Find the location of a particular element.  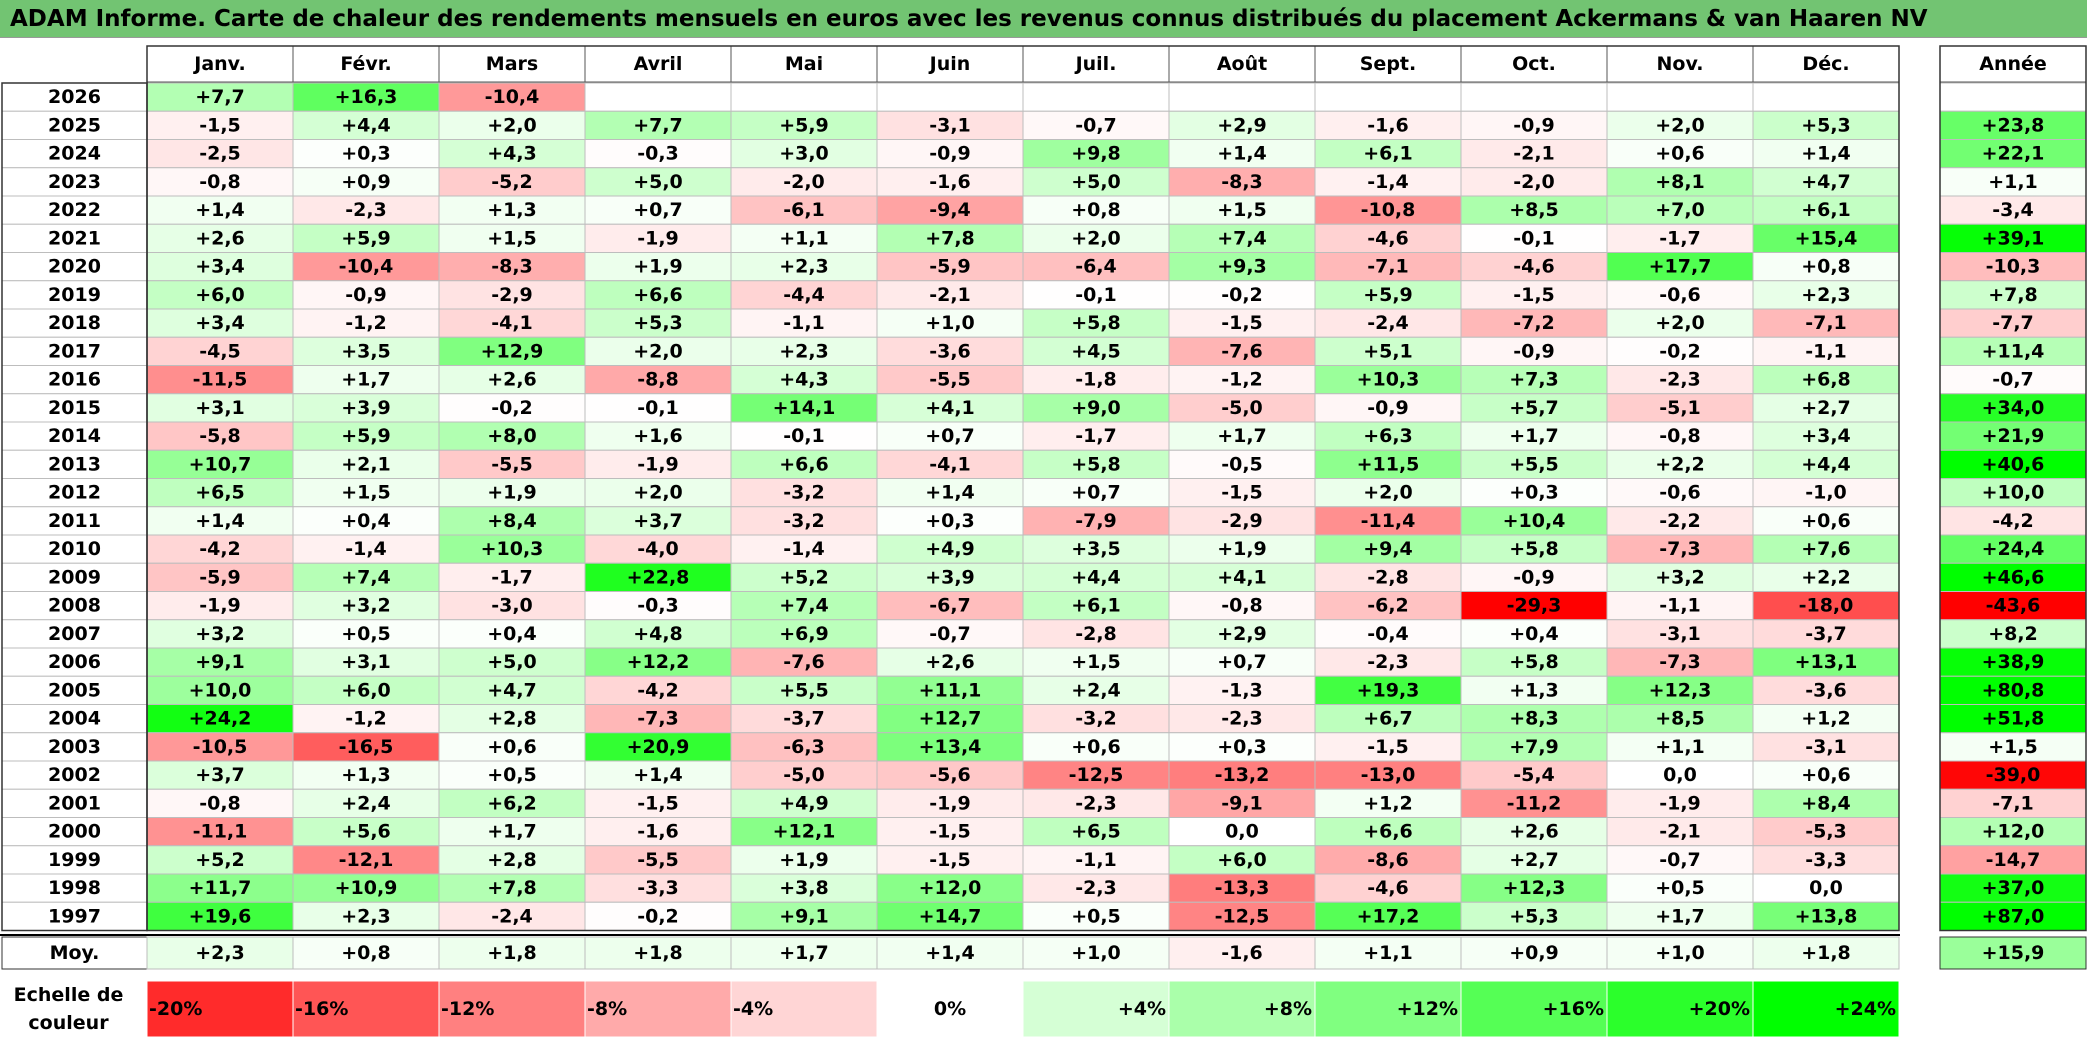

cell-value: -0,1 is located at coordinates (804, 436).